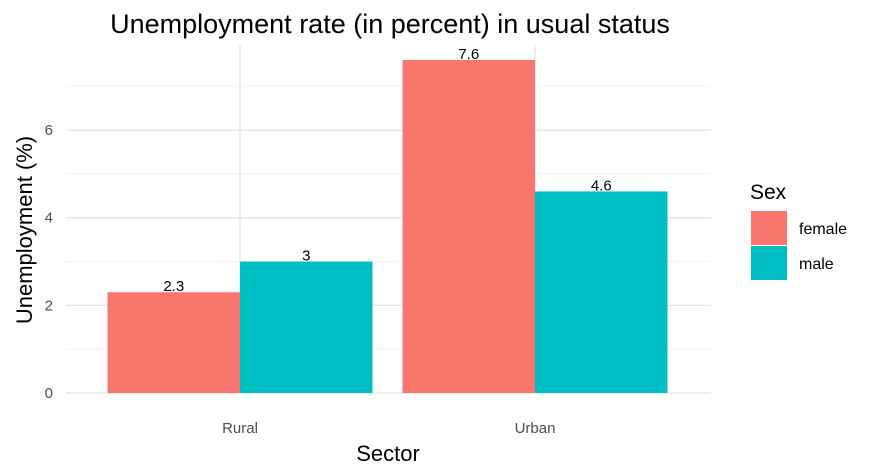  Describe the element at coordinates (306, 327) in the screenshot. I see `bar-male-rural` at that location.